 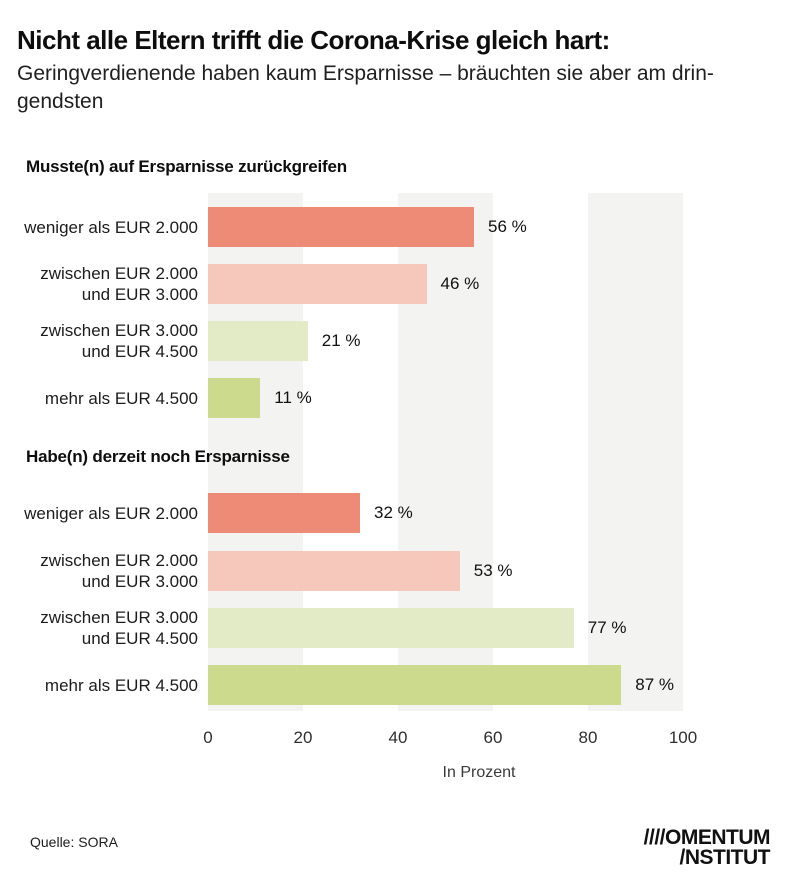 I want to click on page-subtitle-line2: gendsten, so click(x=60, y=101).